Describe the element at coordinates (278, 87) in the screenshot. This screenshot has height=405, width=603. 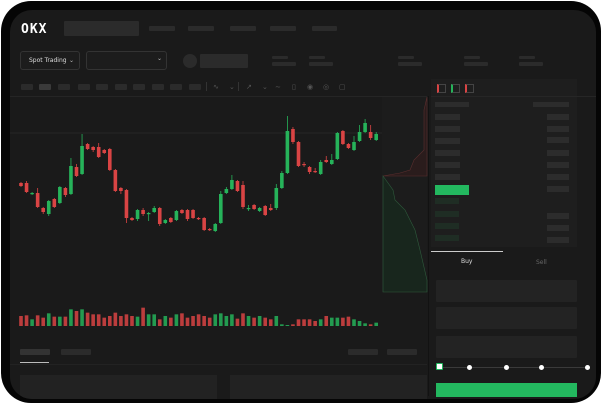
I see `wave-icon: ∼` at that location.